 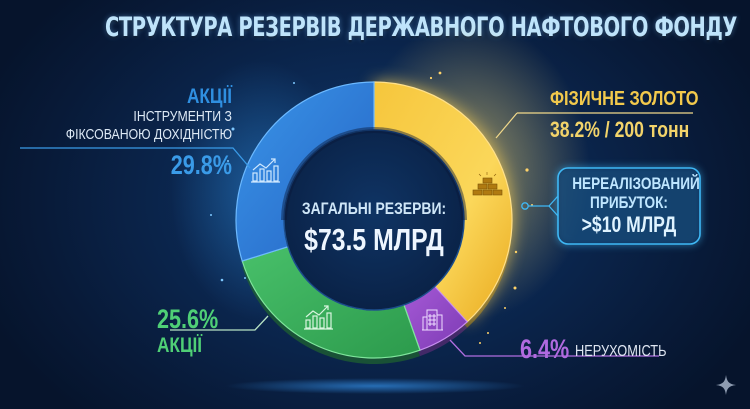 What do you see at coordinates (180, 345) in the screenshot?
I see `label-green-title: АКЦІЇ` at bounding box center [180, 345].